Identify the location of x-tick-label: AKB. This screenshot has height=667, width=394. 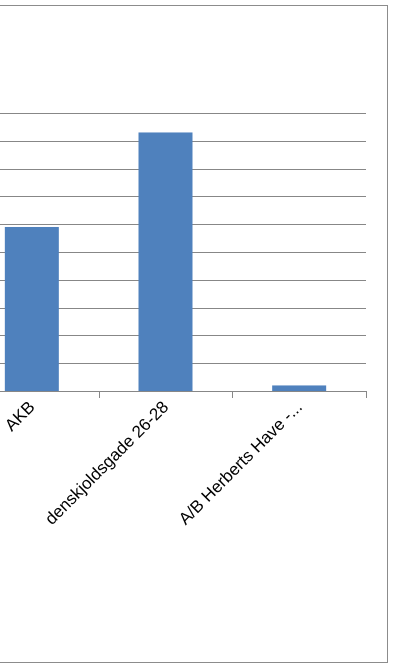
(19, 415).